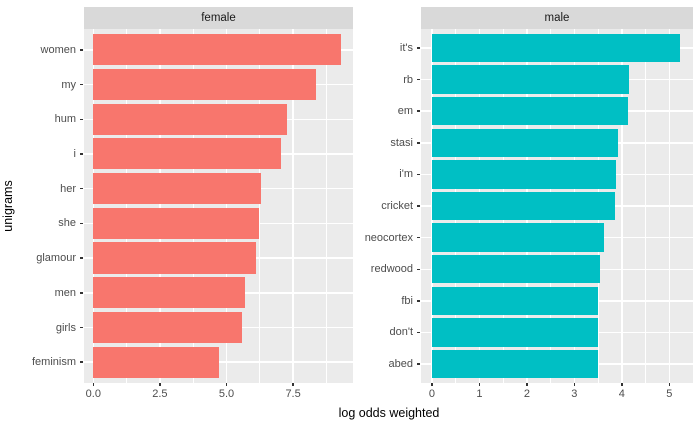 This screenshot has height=432, width=700. I want to click on x-tick-label: 5, so click(669, 394).